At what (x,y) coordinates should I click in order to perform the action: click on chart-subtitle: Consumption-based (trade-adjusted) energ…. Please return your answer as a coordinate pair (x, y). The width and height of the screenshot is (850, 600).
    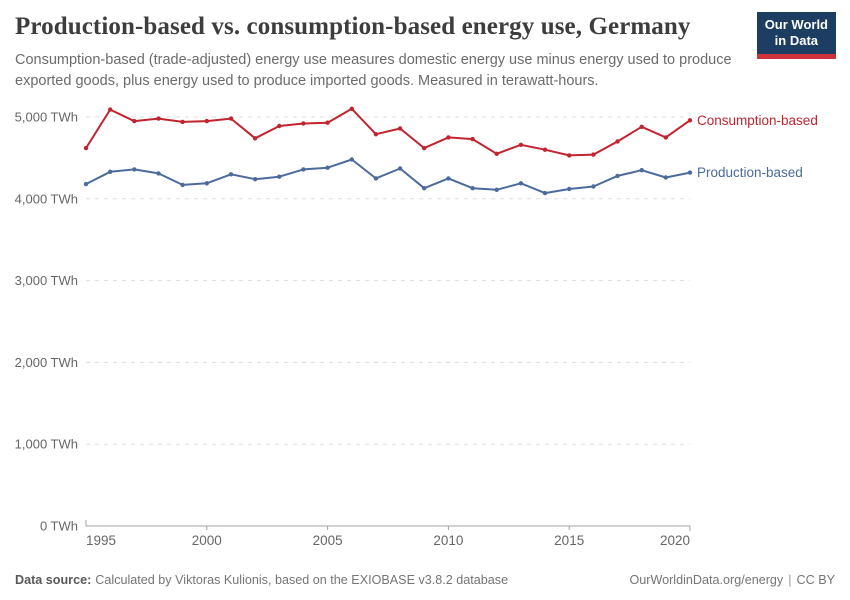
    Looking at the image, I should click on (373, 70).